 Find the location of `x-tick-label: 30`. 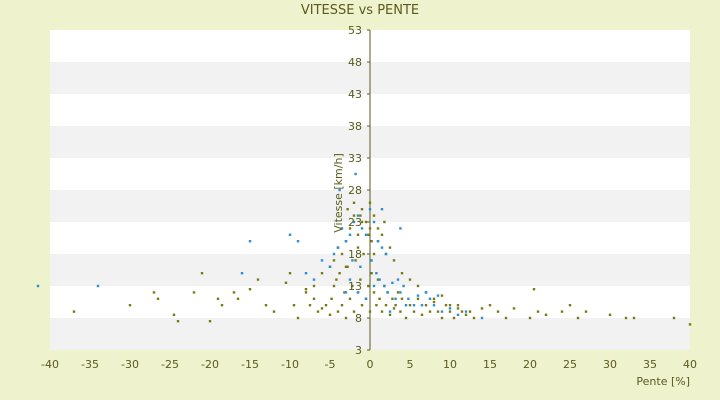

x-tick-label: 30 is located at coordinates (610, 364).